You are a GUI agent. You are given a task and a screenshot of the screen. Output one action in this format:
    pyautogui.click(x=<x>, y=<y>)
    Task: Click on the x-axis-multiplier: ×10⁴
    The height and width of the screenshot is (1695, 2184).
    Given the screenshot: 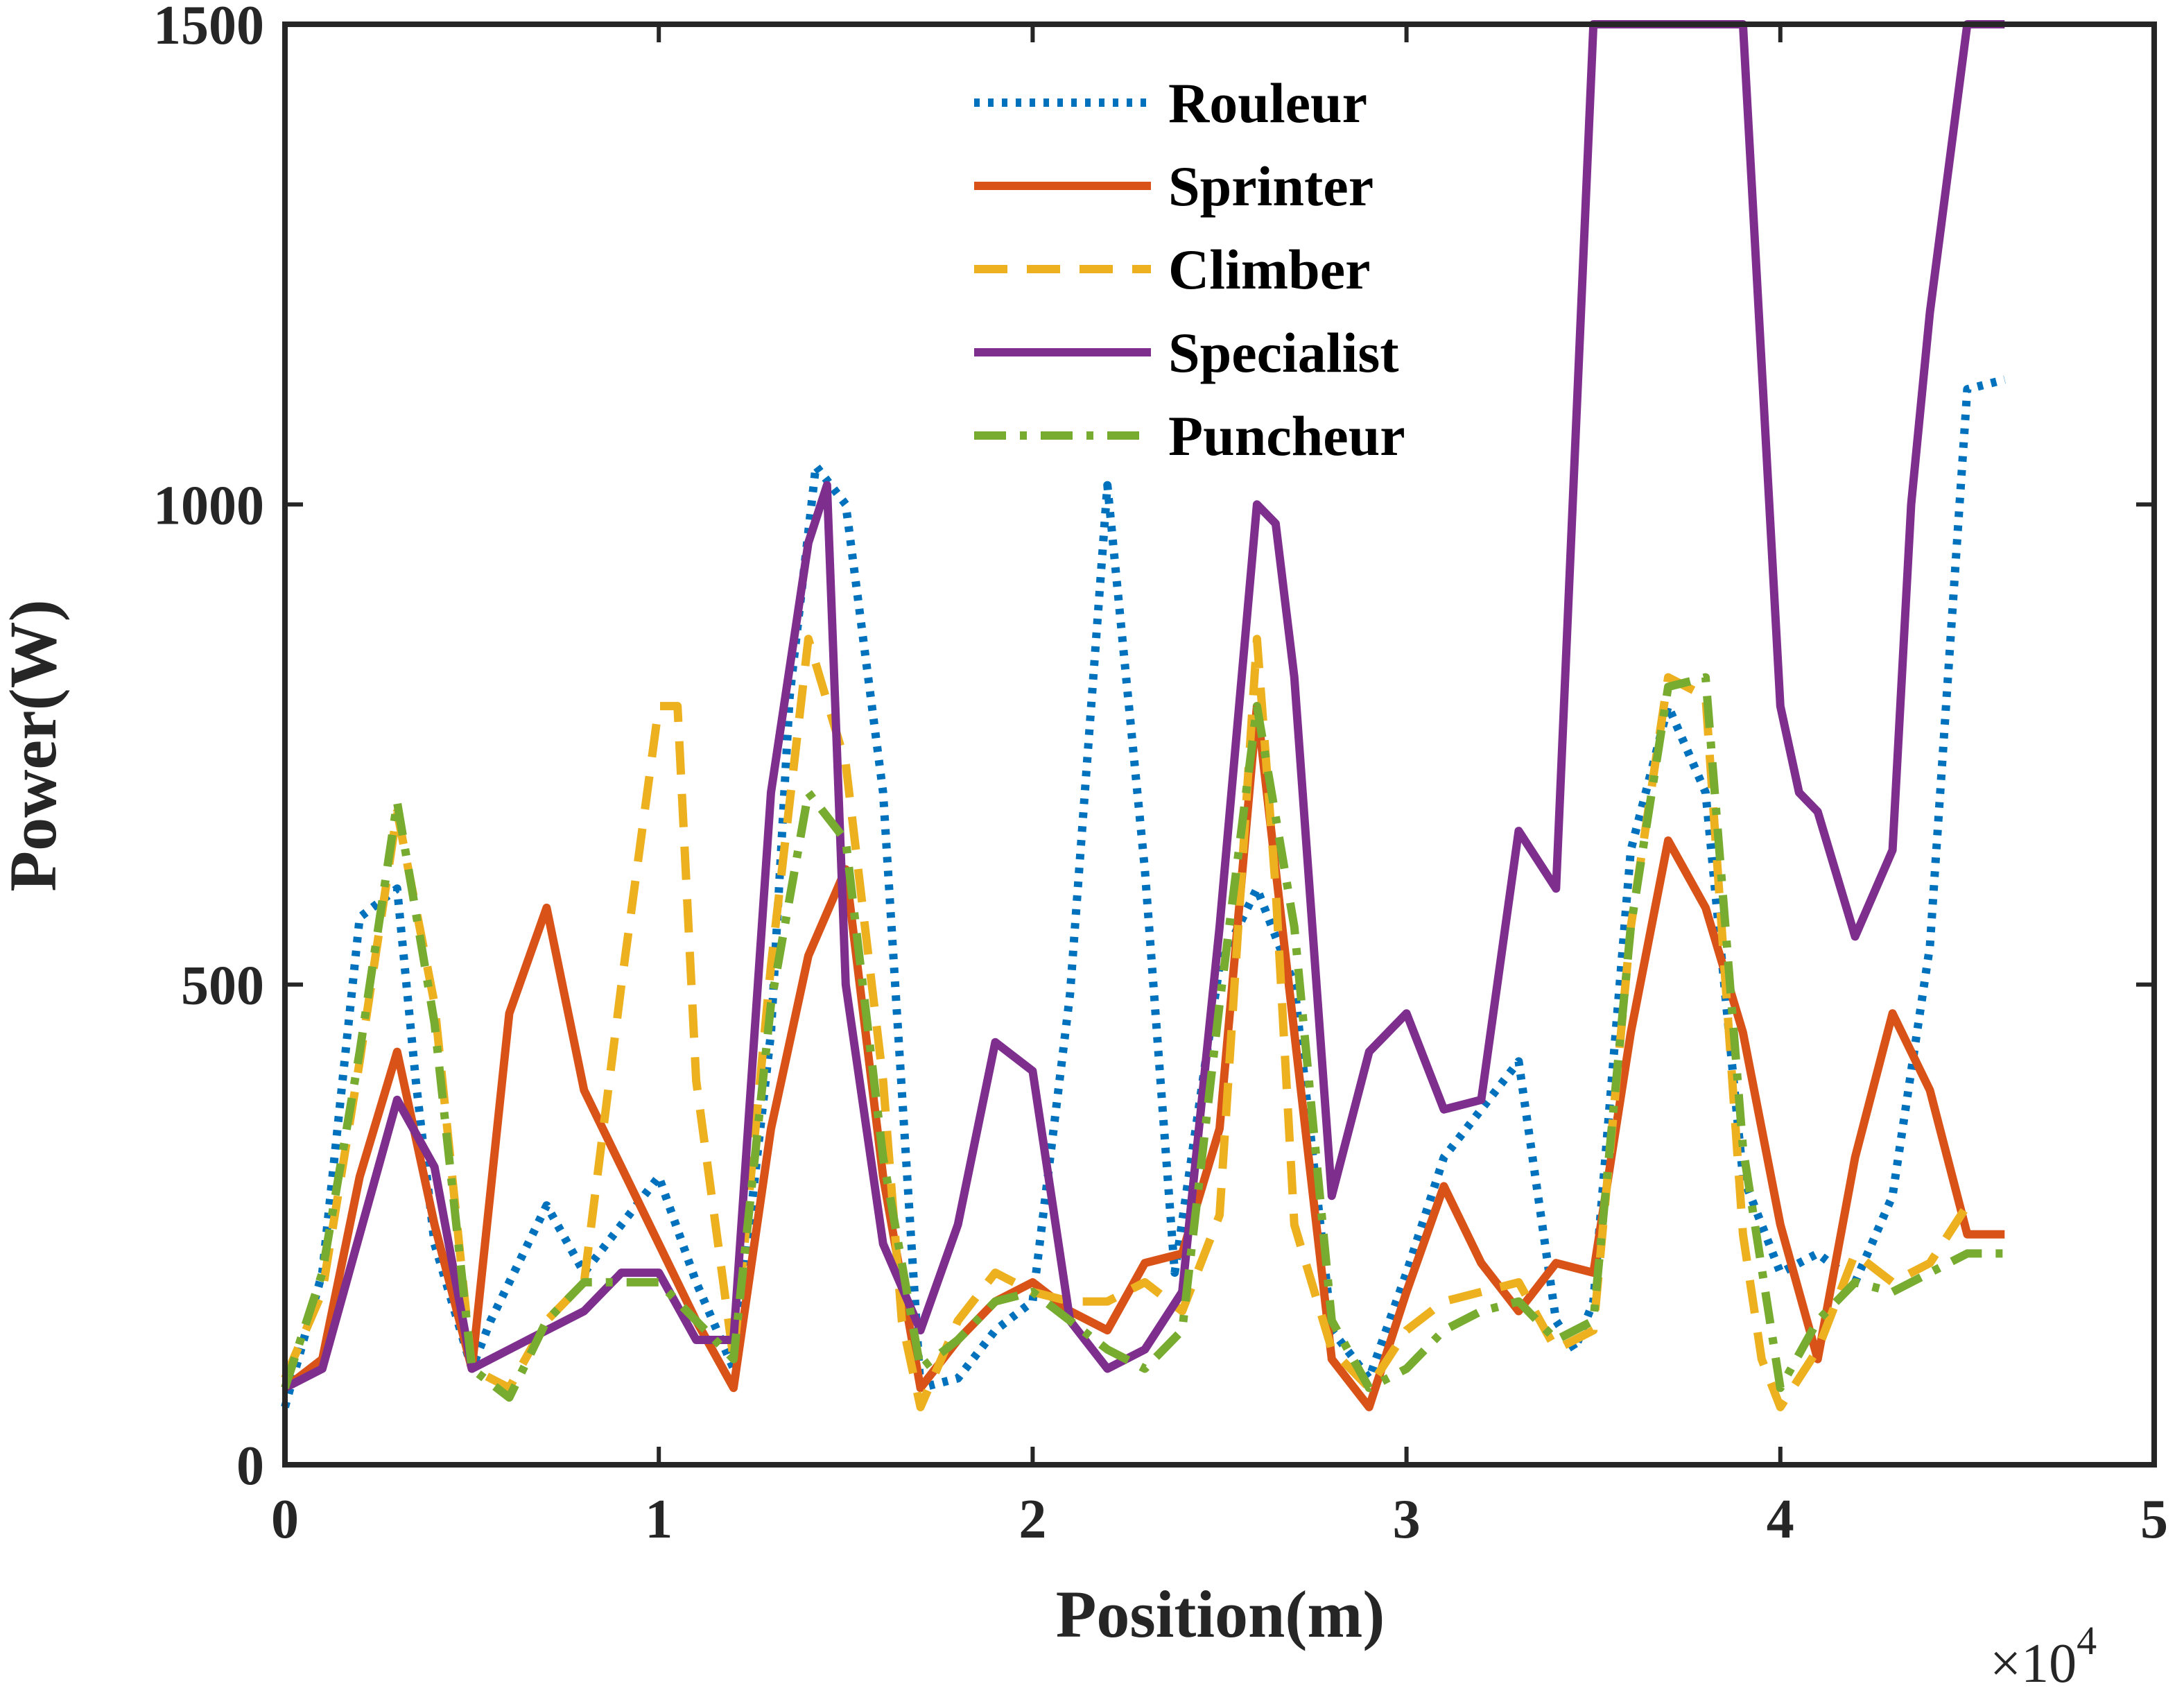 What is the action you would take?
    pyautogui.click(x=2043, y=1656)
    